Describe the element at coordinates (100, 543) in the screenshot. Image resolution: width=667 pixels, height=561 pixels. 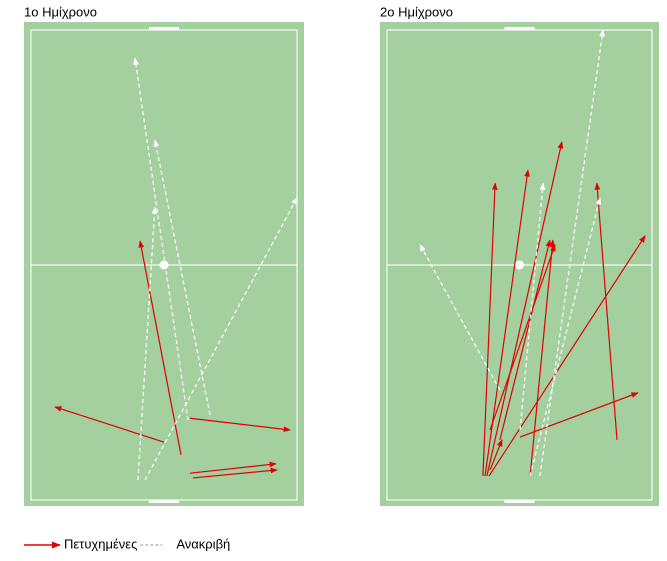
I see `legend-label: Πετυχημένες` at that location.